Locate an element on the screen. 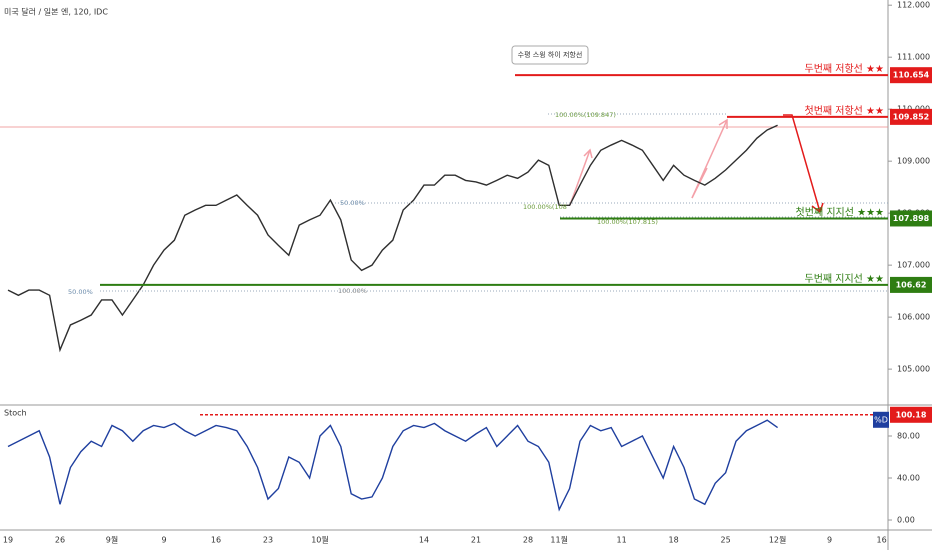 The width and height of the screenshot is (932, 550). legend-box is located at coordinates (881, 419).